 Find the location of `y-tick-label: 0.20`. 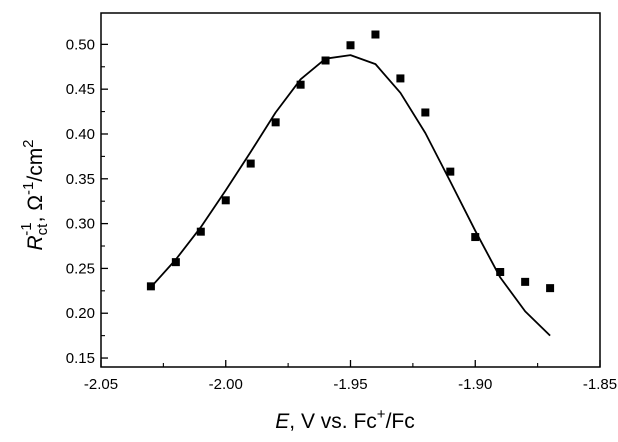

y-tick-label: 0.20 is located at coordinates (80, 313).